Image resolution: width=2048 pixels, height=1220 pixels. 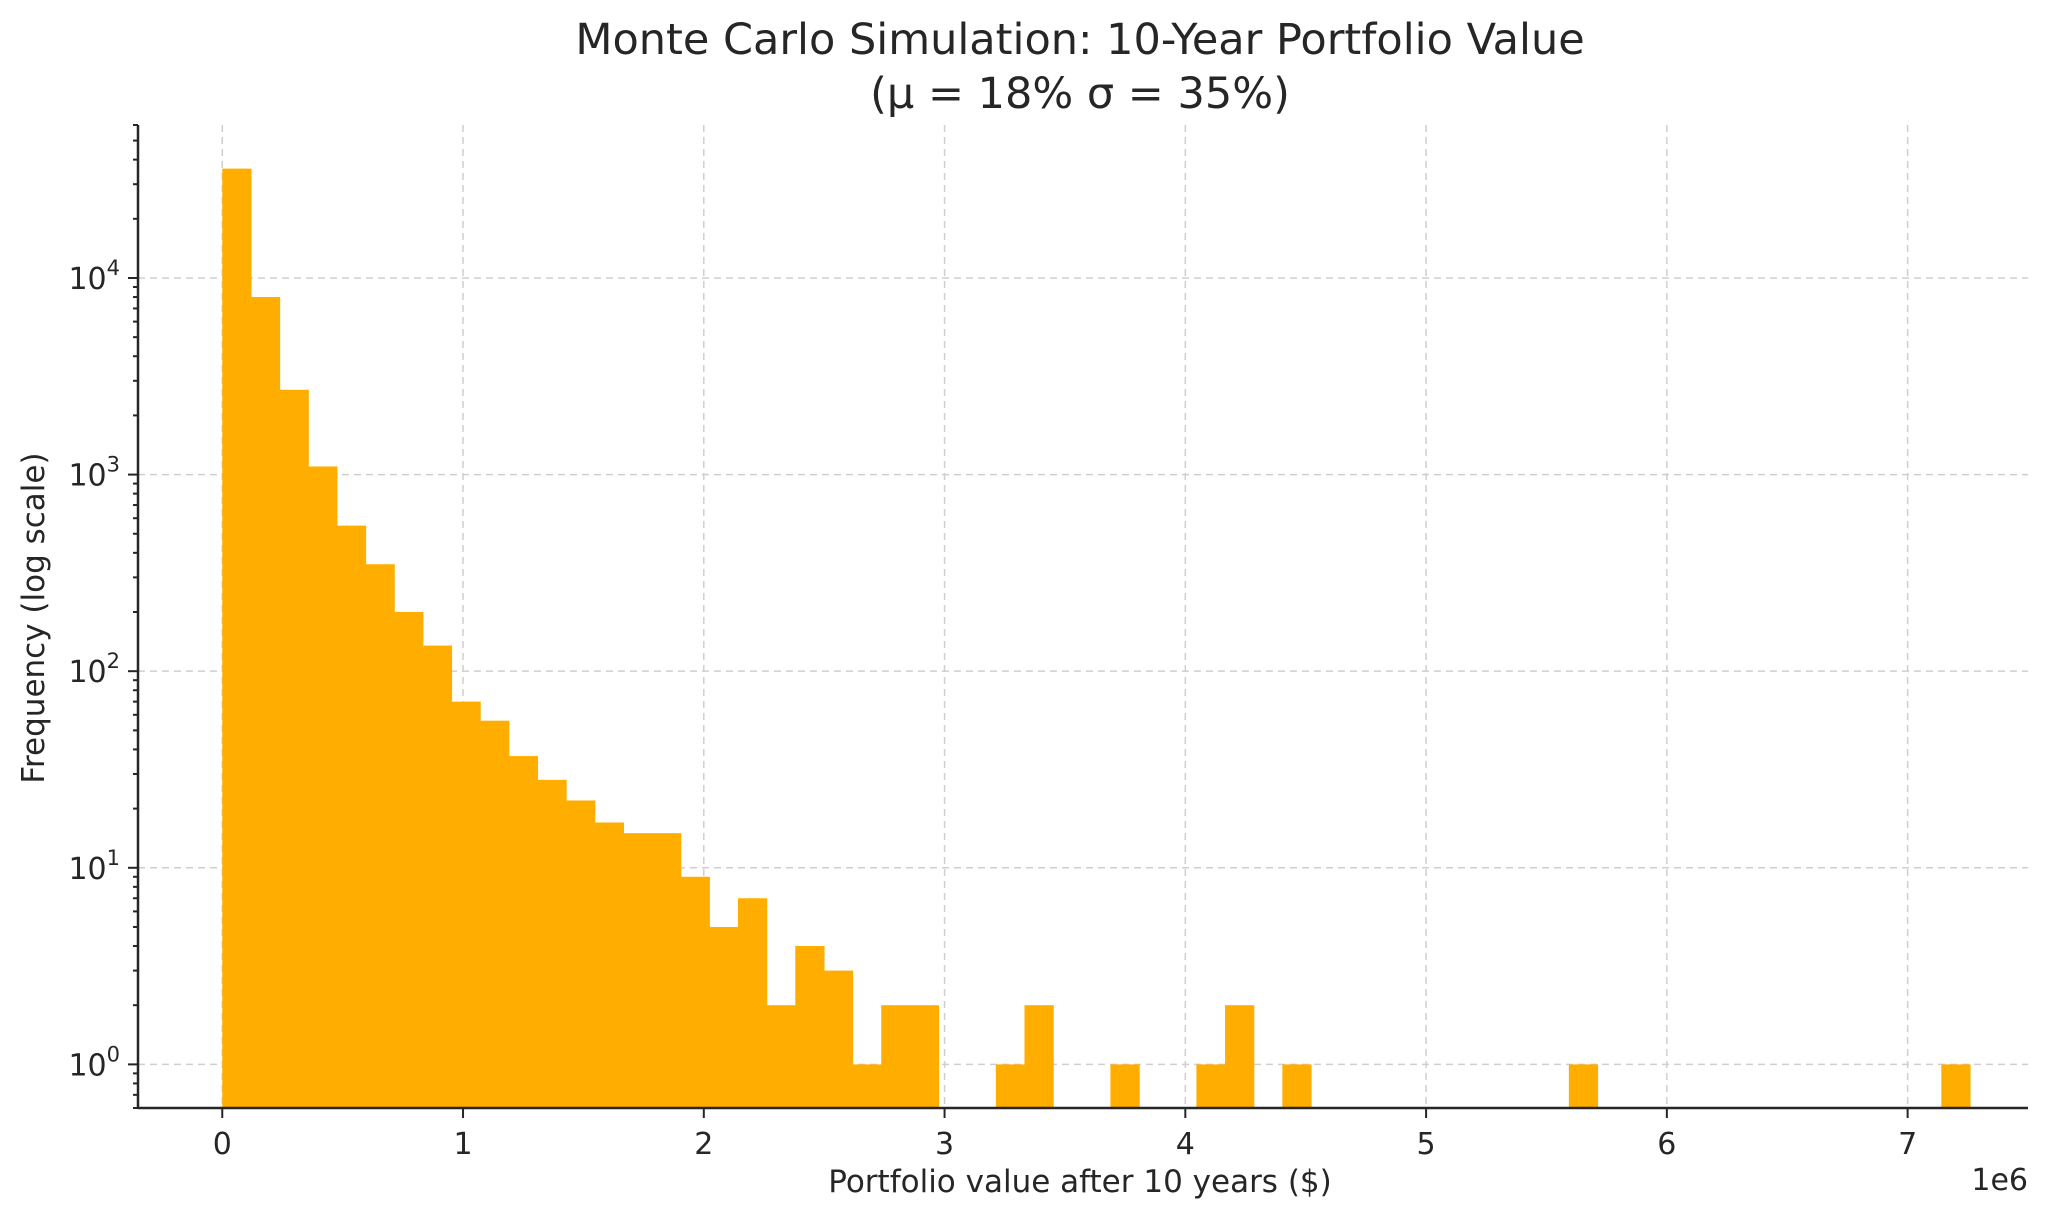 What do you see at coordinates (1080, 94) in the screenshot?
I see `chart-subtitle: (μ = 18% σ = 35%)` at bounding box center [1080, 94].